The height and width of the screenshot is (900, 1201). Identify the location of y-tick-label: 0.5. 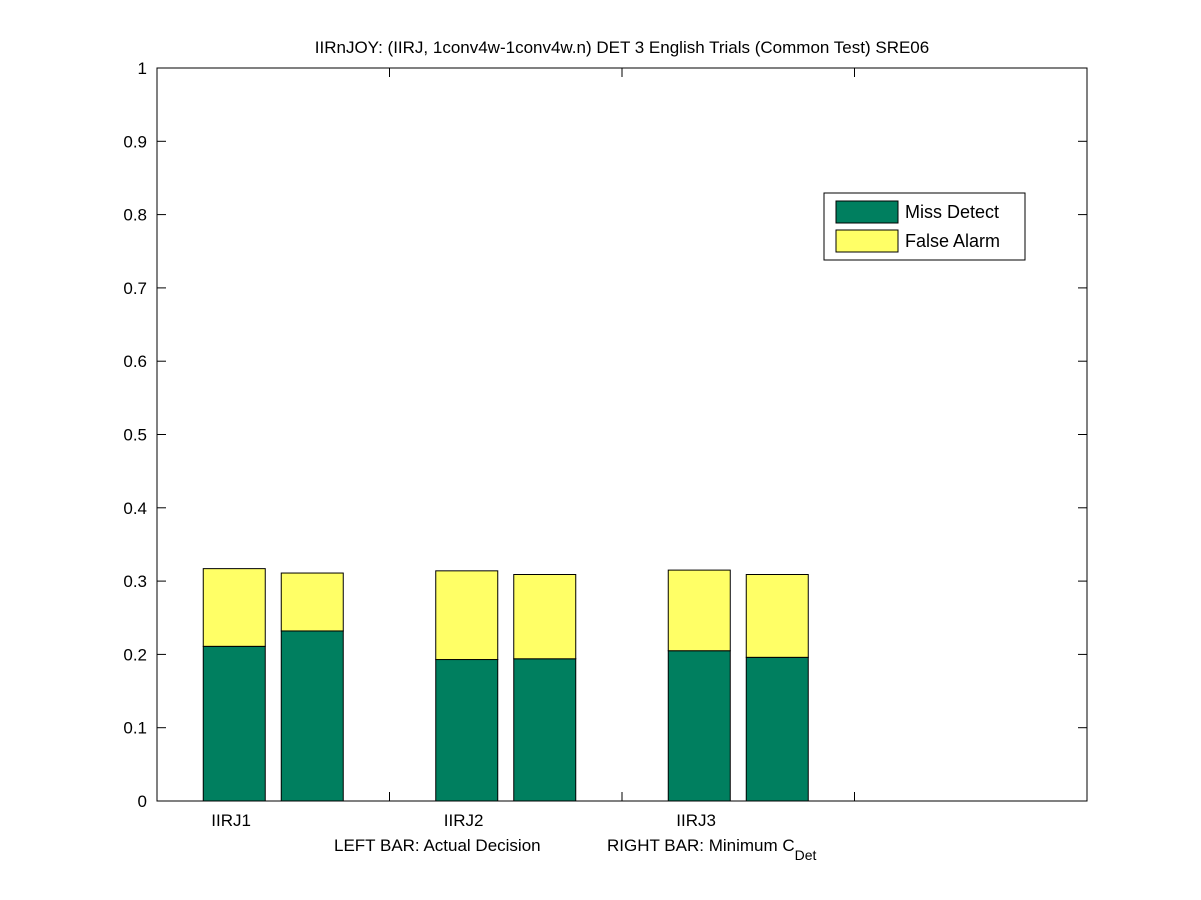
(135, 435).